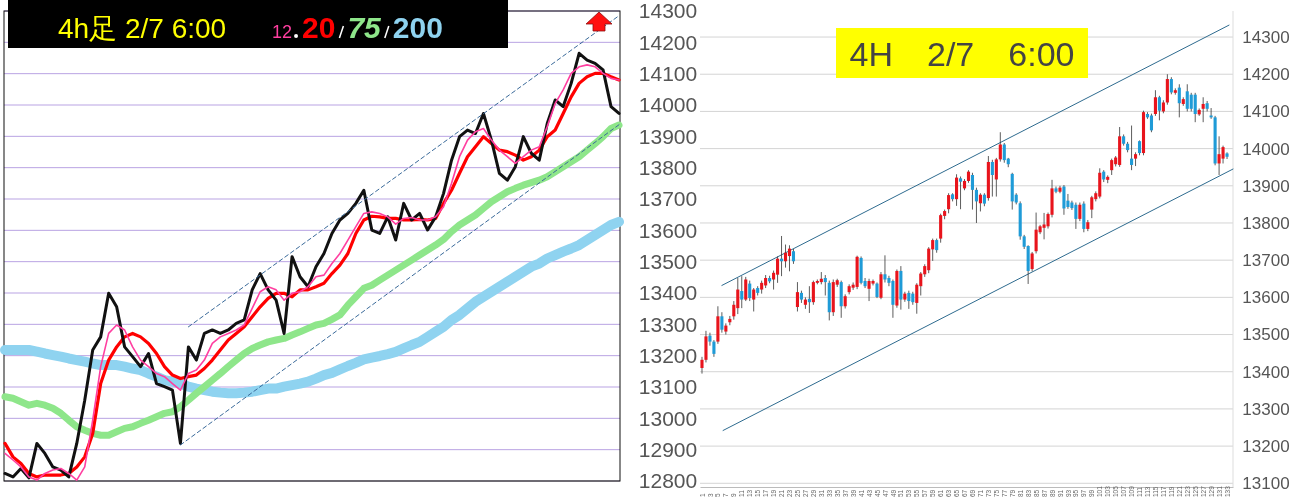  I want to click on y-tick-label: 13000, so click(668, 418).